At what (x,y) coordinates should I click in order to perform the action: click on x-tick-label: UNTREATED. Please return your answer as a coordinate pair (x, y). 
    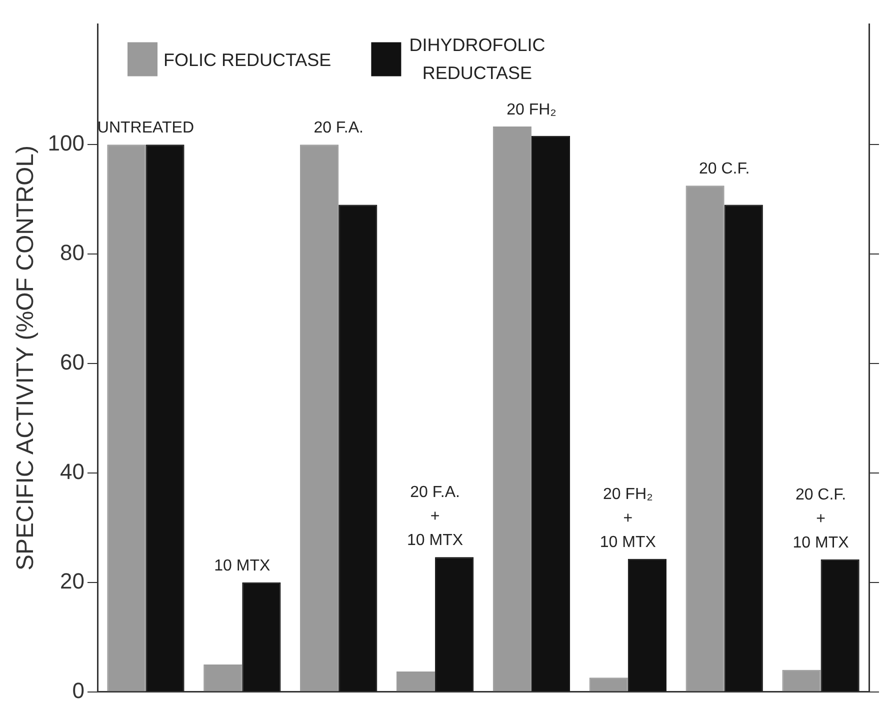
    Looking at the image, I should click on (145, 128).